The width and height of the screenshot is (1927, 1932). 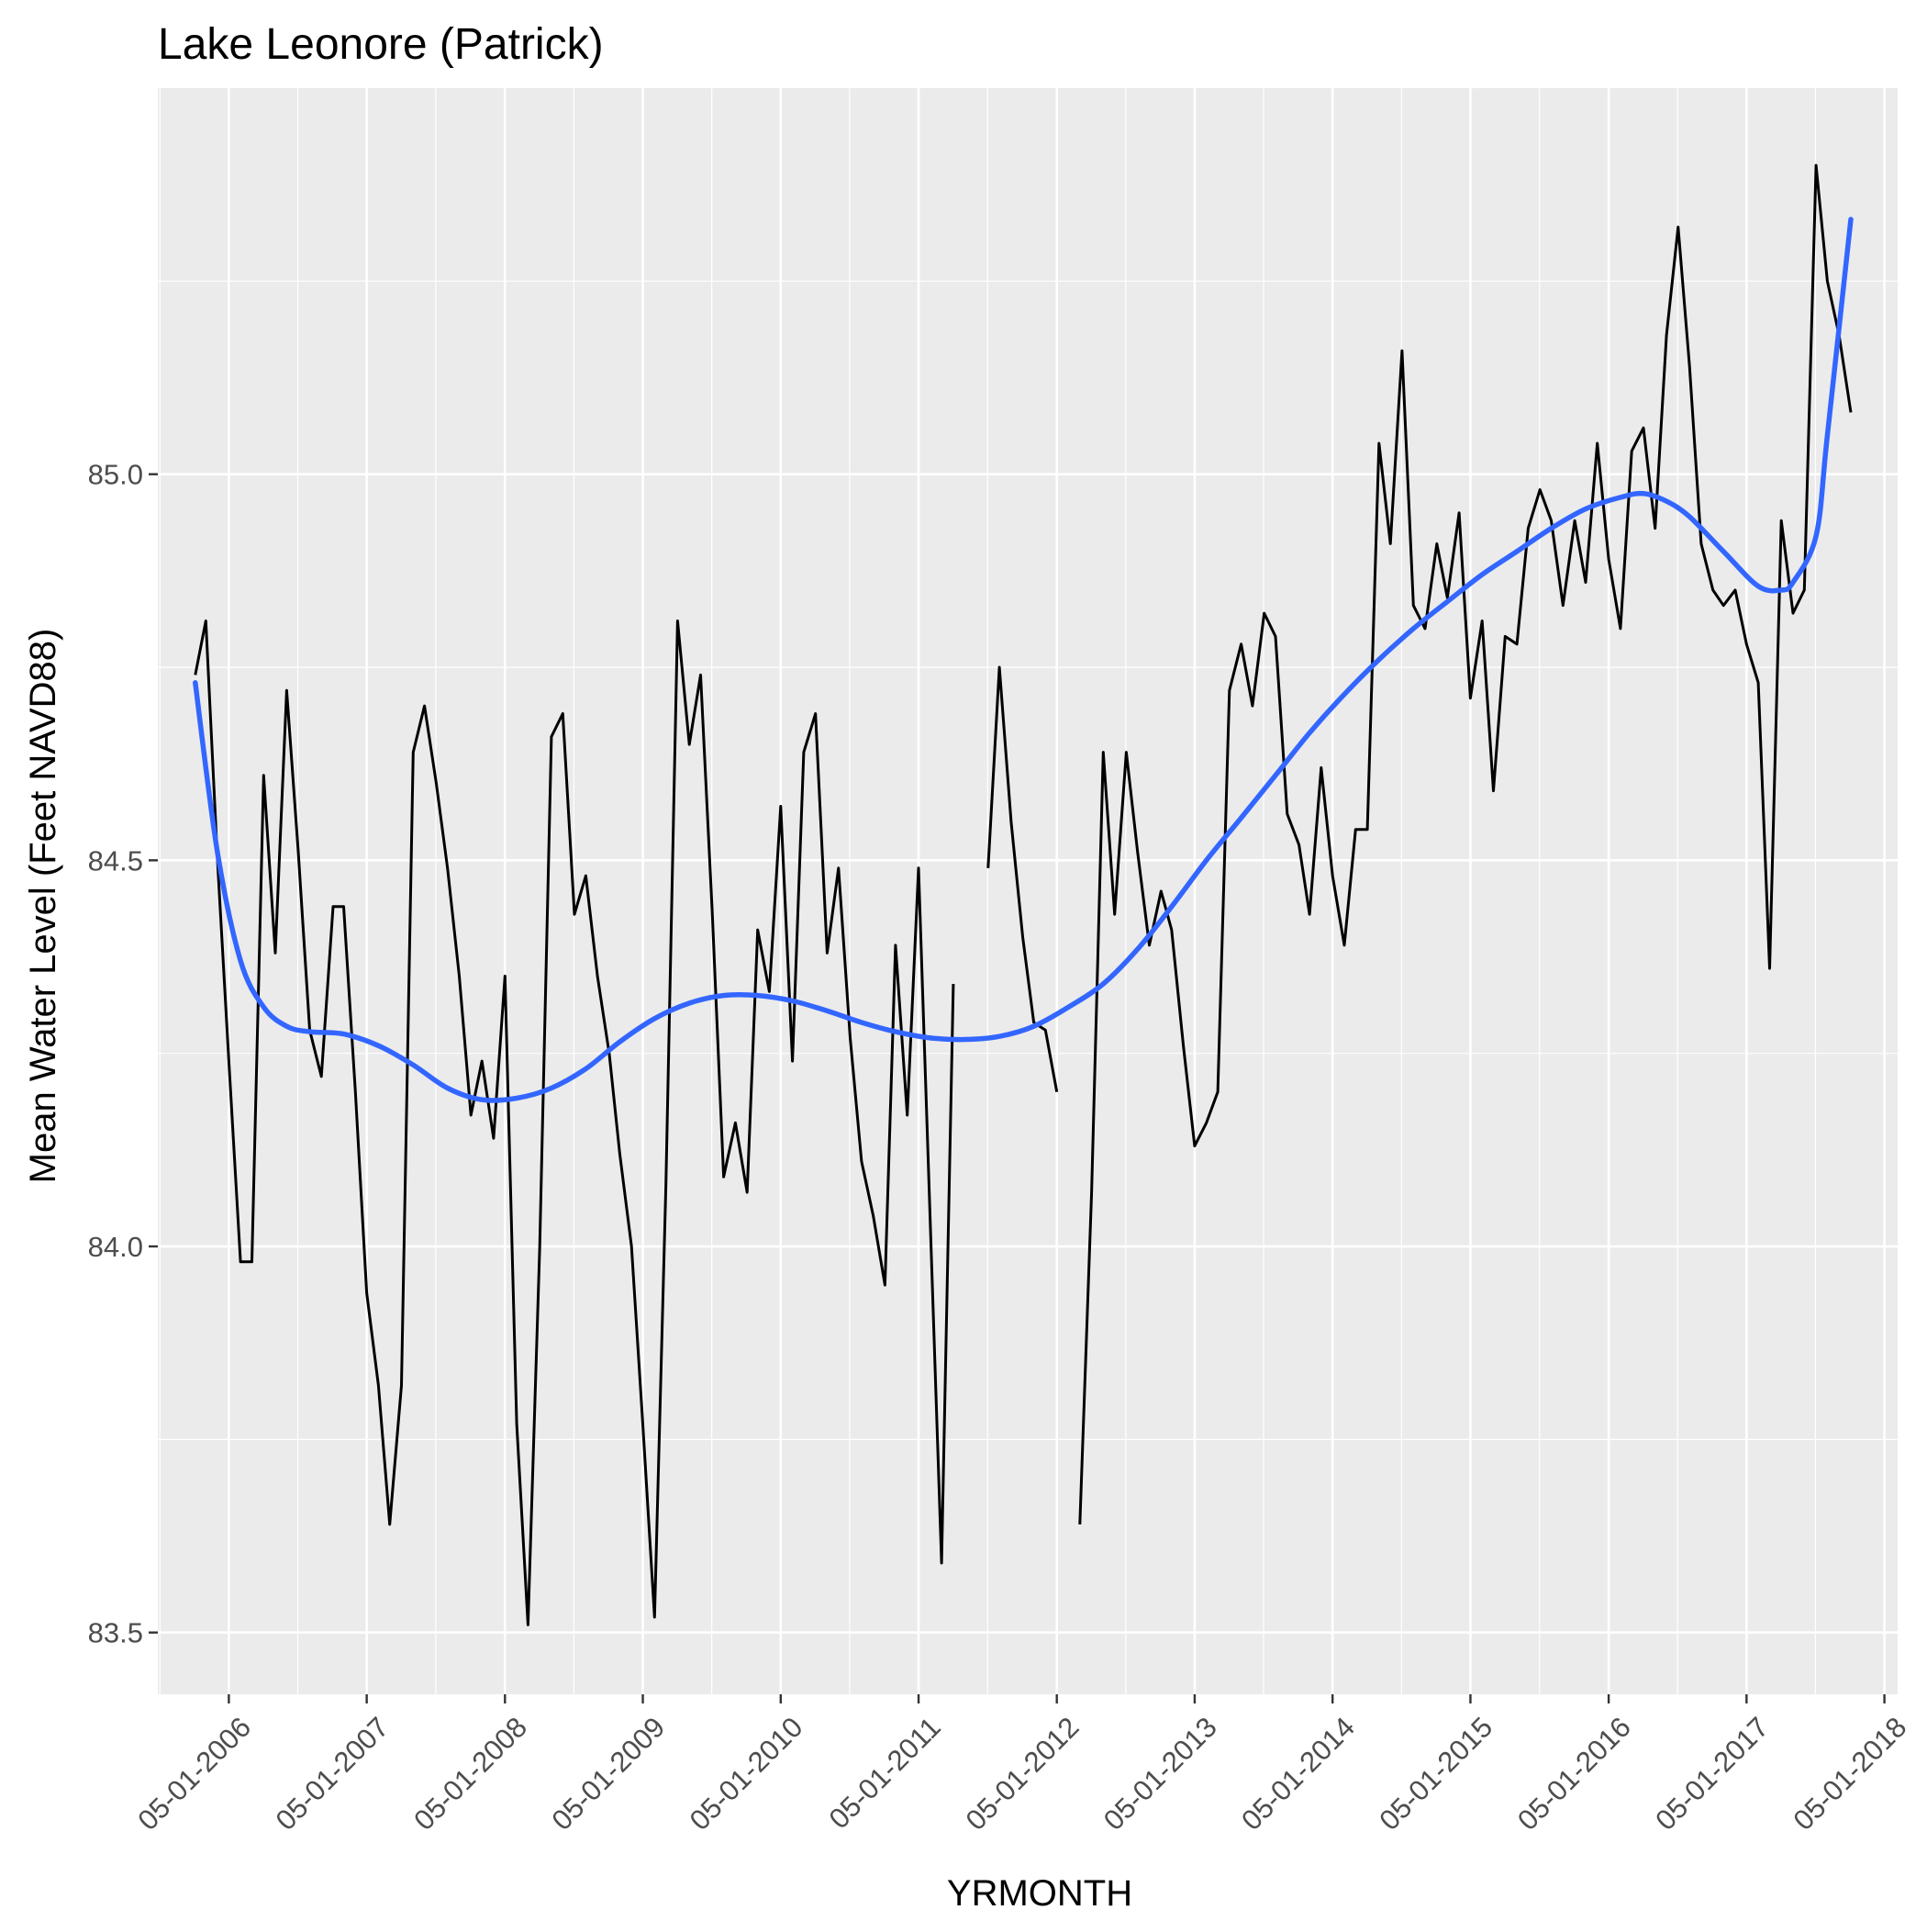 I want to click on chart-title: Lake Leonore (Patrick), so click(x=381, y=44).